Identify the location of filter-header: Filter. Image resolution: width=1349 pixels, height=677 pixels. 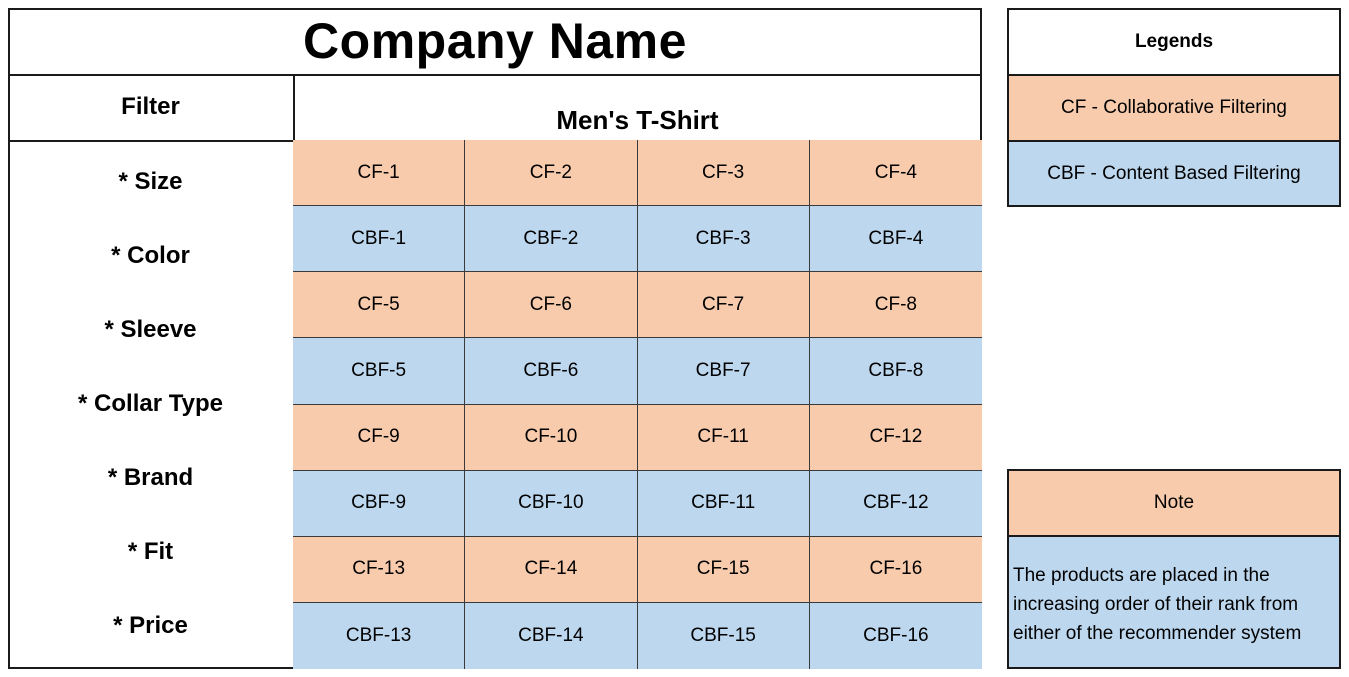
(151, 108).